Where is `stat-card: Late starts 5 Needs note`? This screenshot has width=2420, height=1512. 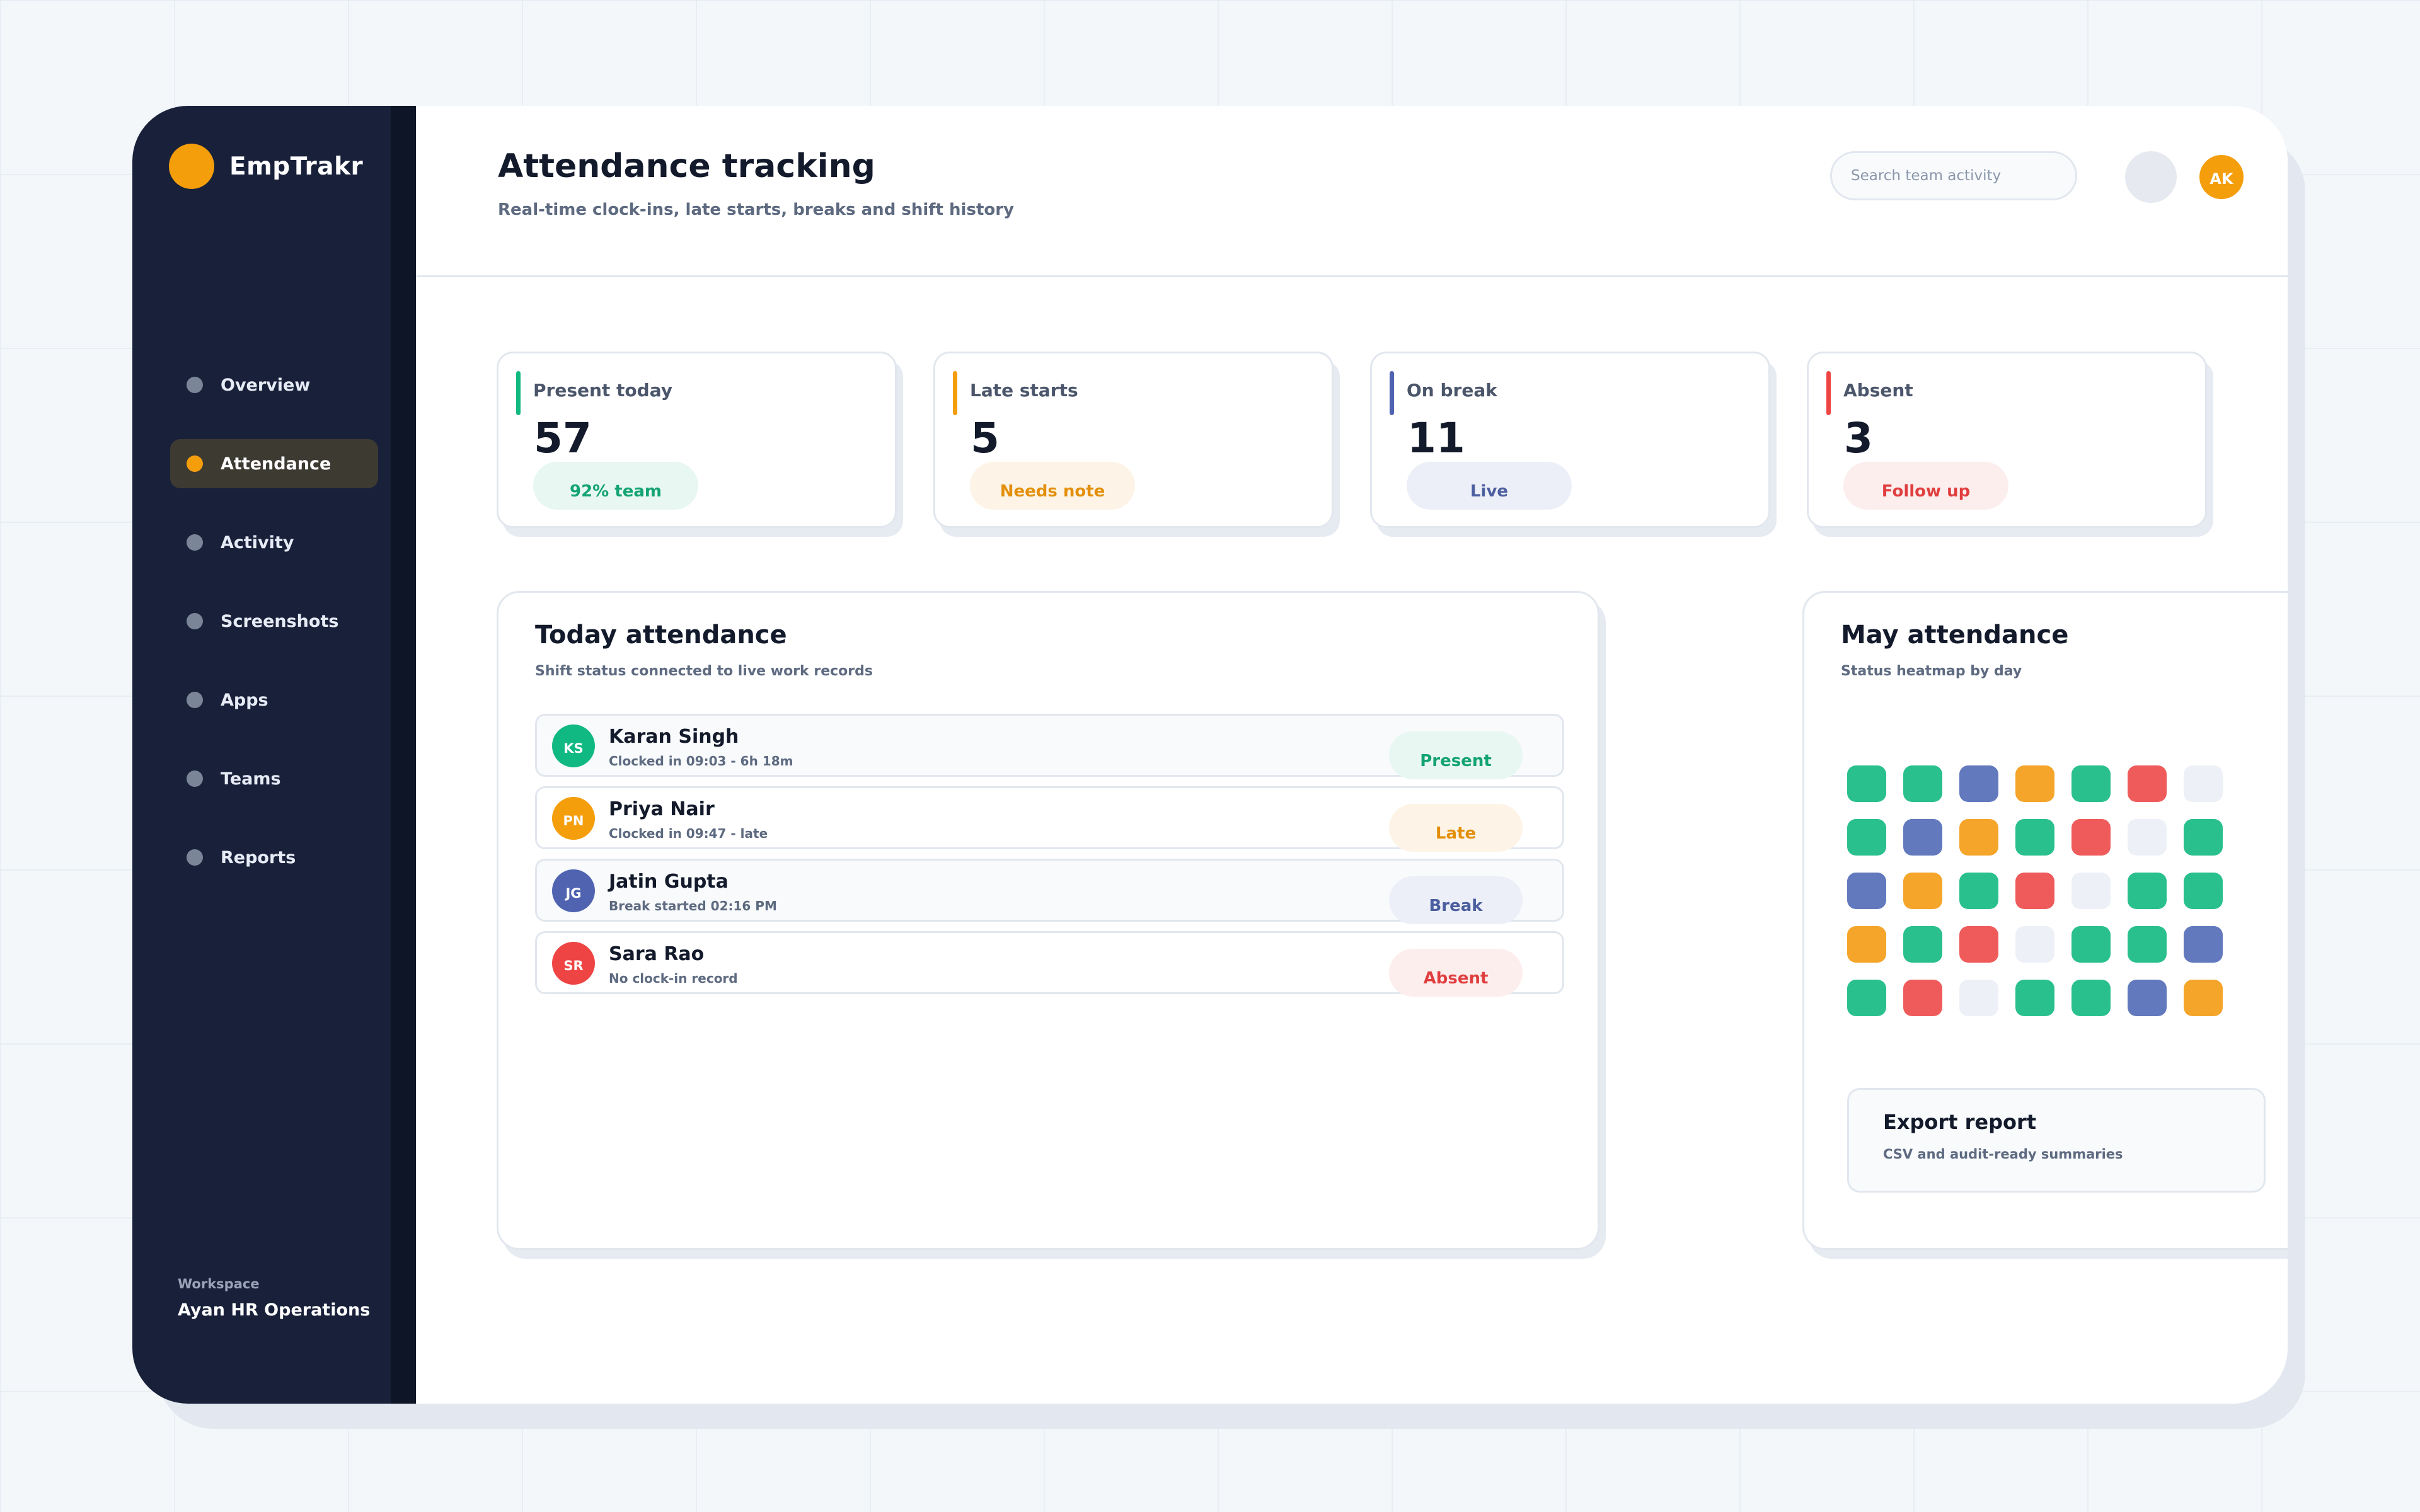 stat-card: Late starts 5 Needs note is located at coordinates (1134, 440).